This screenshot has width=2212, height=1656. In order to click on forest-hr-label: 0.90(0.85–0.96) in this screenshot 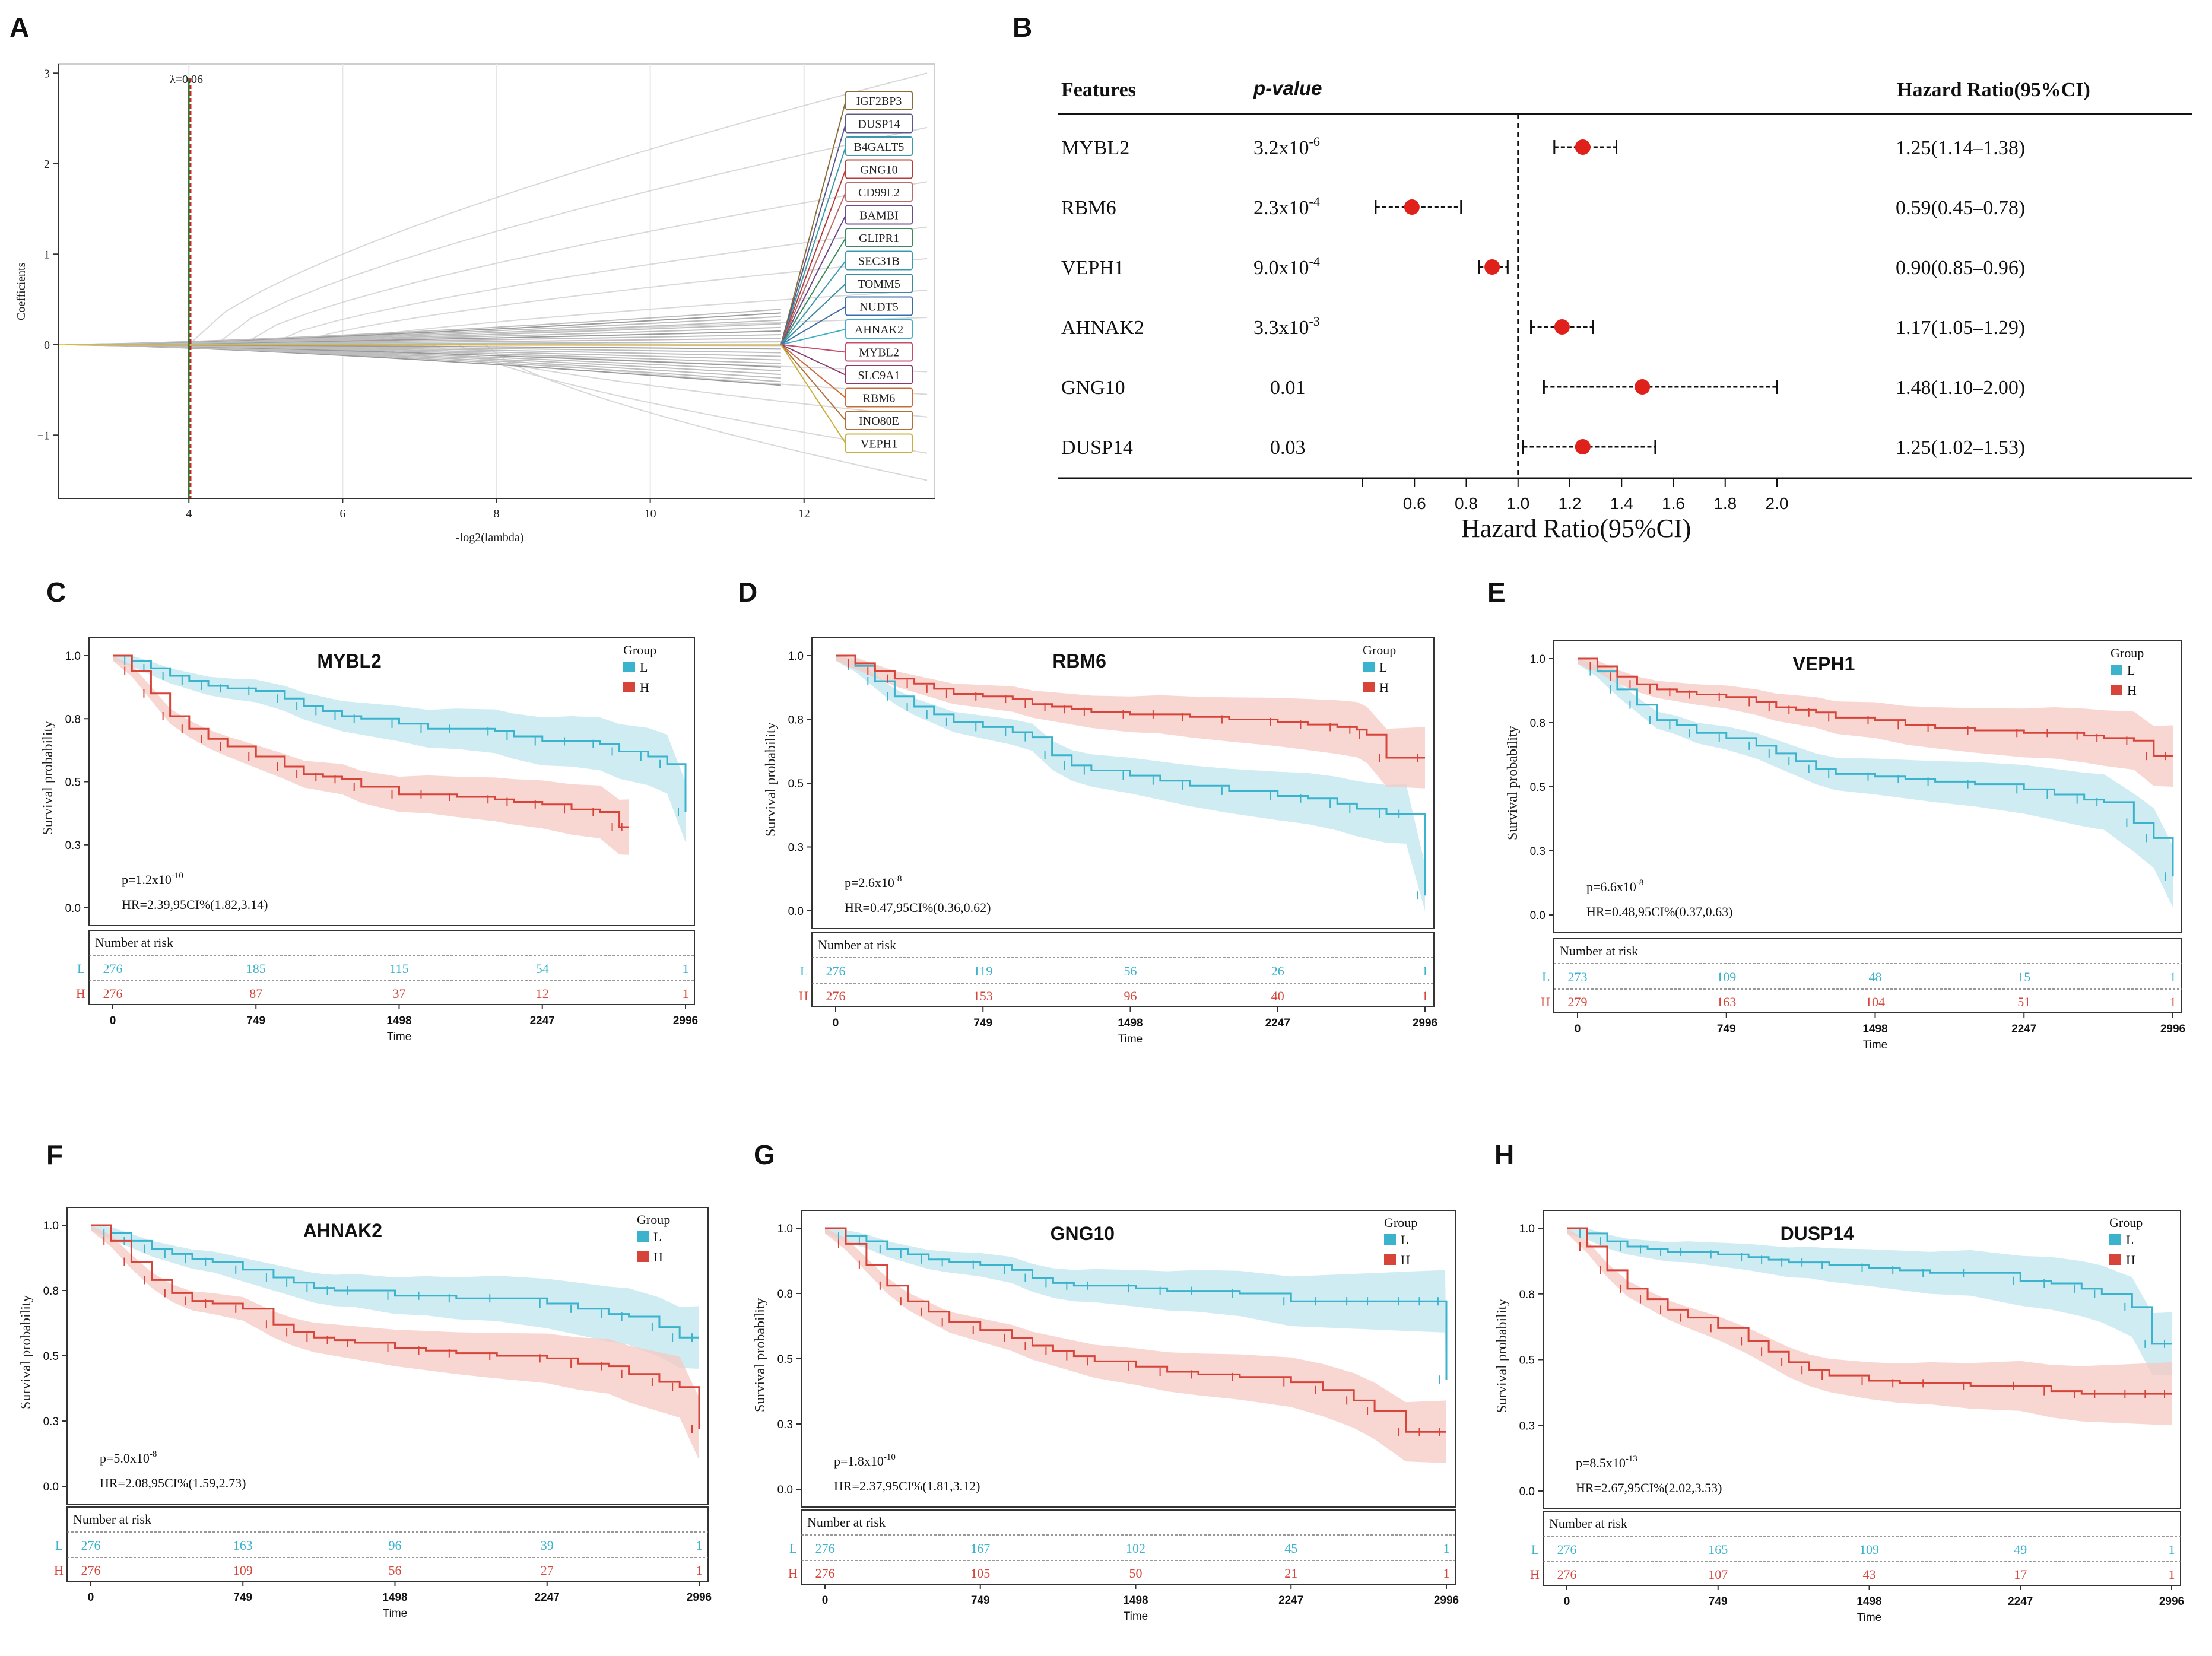, I will do `click(1960, 268)`.